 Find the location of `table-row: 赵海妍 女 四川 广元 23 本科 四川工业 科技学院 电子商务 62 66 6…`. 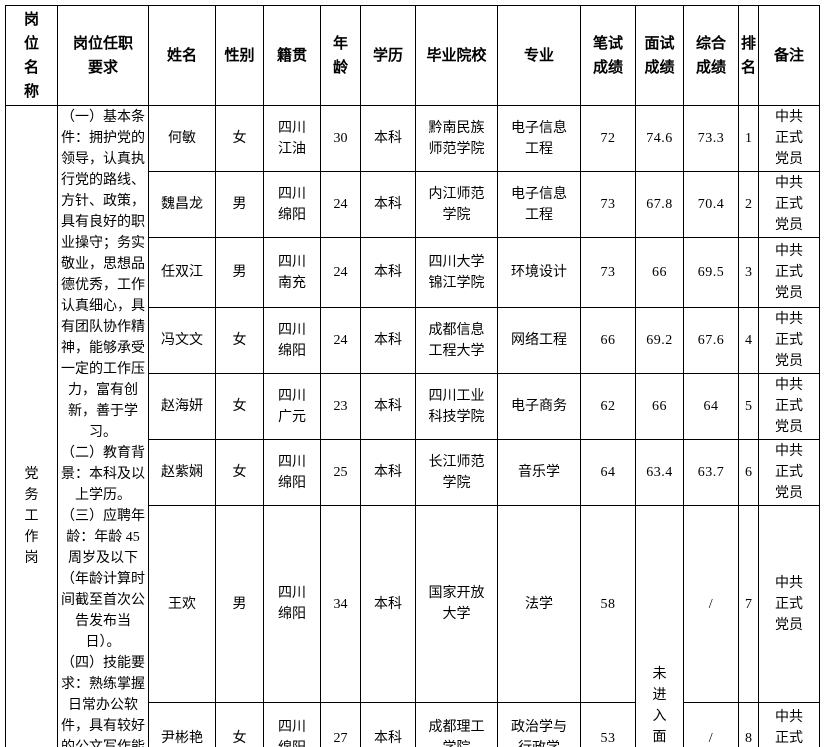

table-row: 赵海妍 女 四川 广元 23 本科 四川工业 科技学院 电子商务 62 66 6… is located at coordinates (413, 406).